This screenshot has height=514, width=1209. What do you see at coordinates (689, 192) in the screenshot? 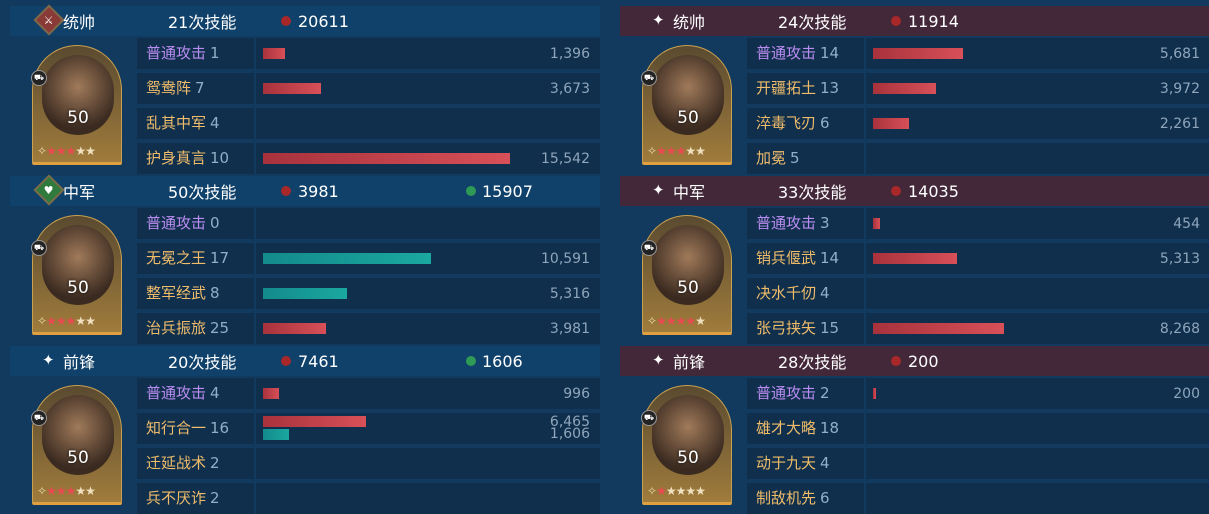
I see `role-label: 中军` at bounding box center [689, 192].